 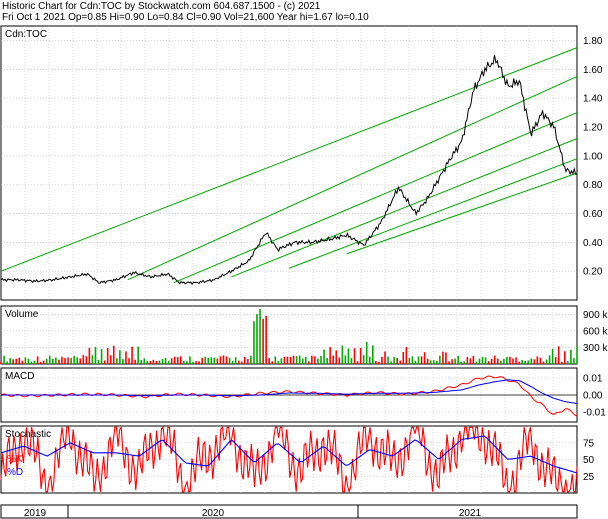 What do you see at coordinates (15, 472) in the screenshot?
I see `stoch-legend-d: %D` at bounding box center [15, 472].